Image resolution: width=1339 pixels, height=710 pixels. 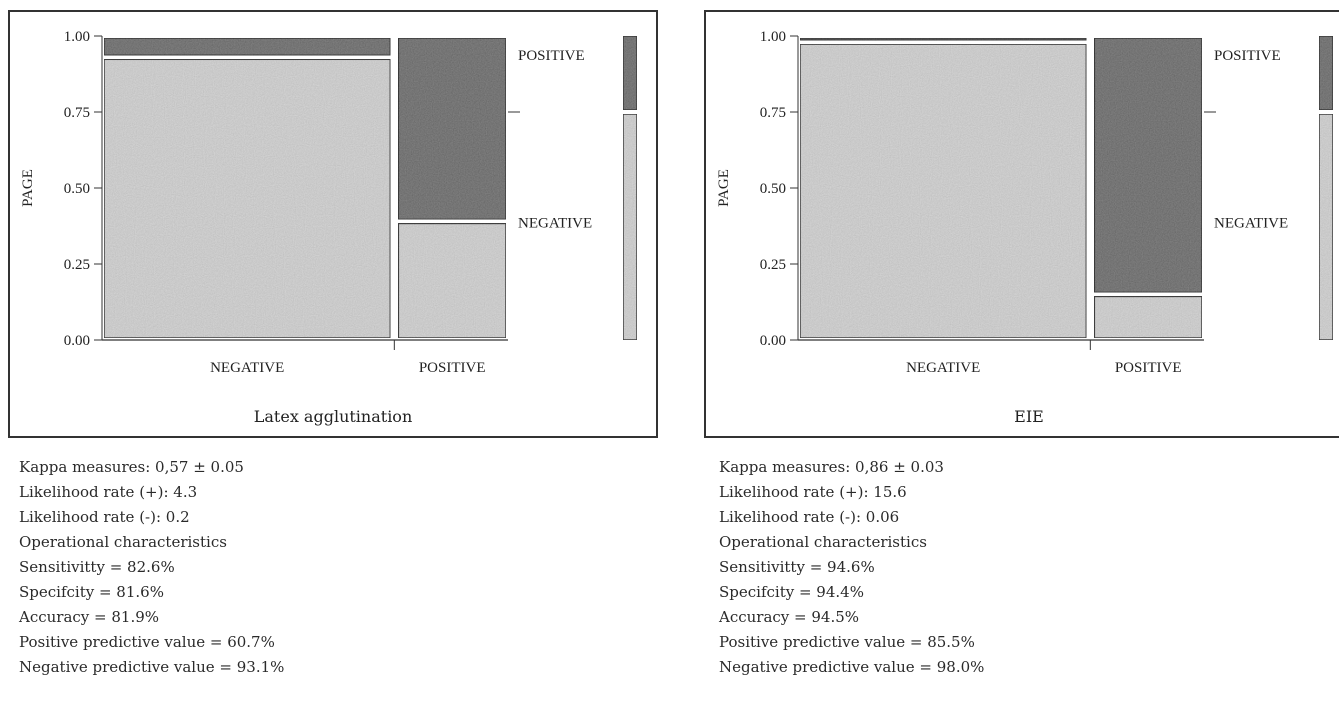 What do you see at coordinates (847, 642) in the screenshot?
I see `stats-line: Positive predictive value = 85.5%` at bounding box center [847, 642].